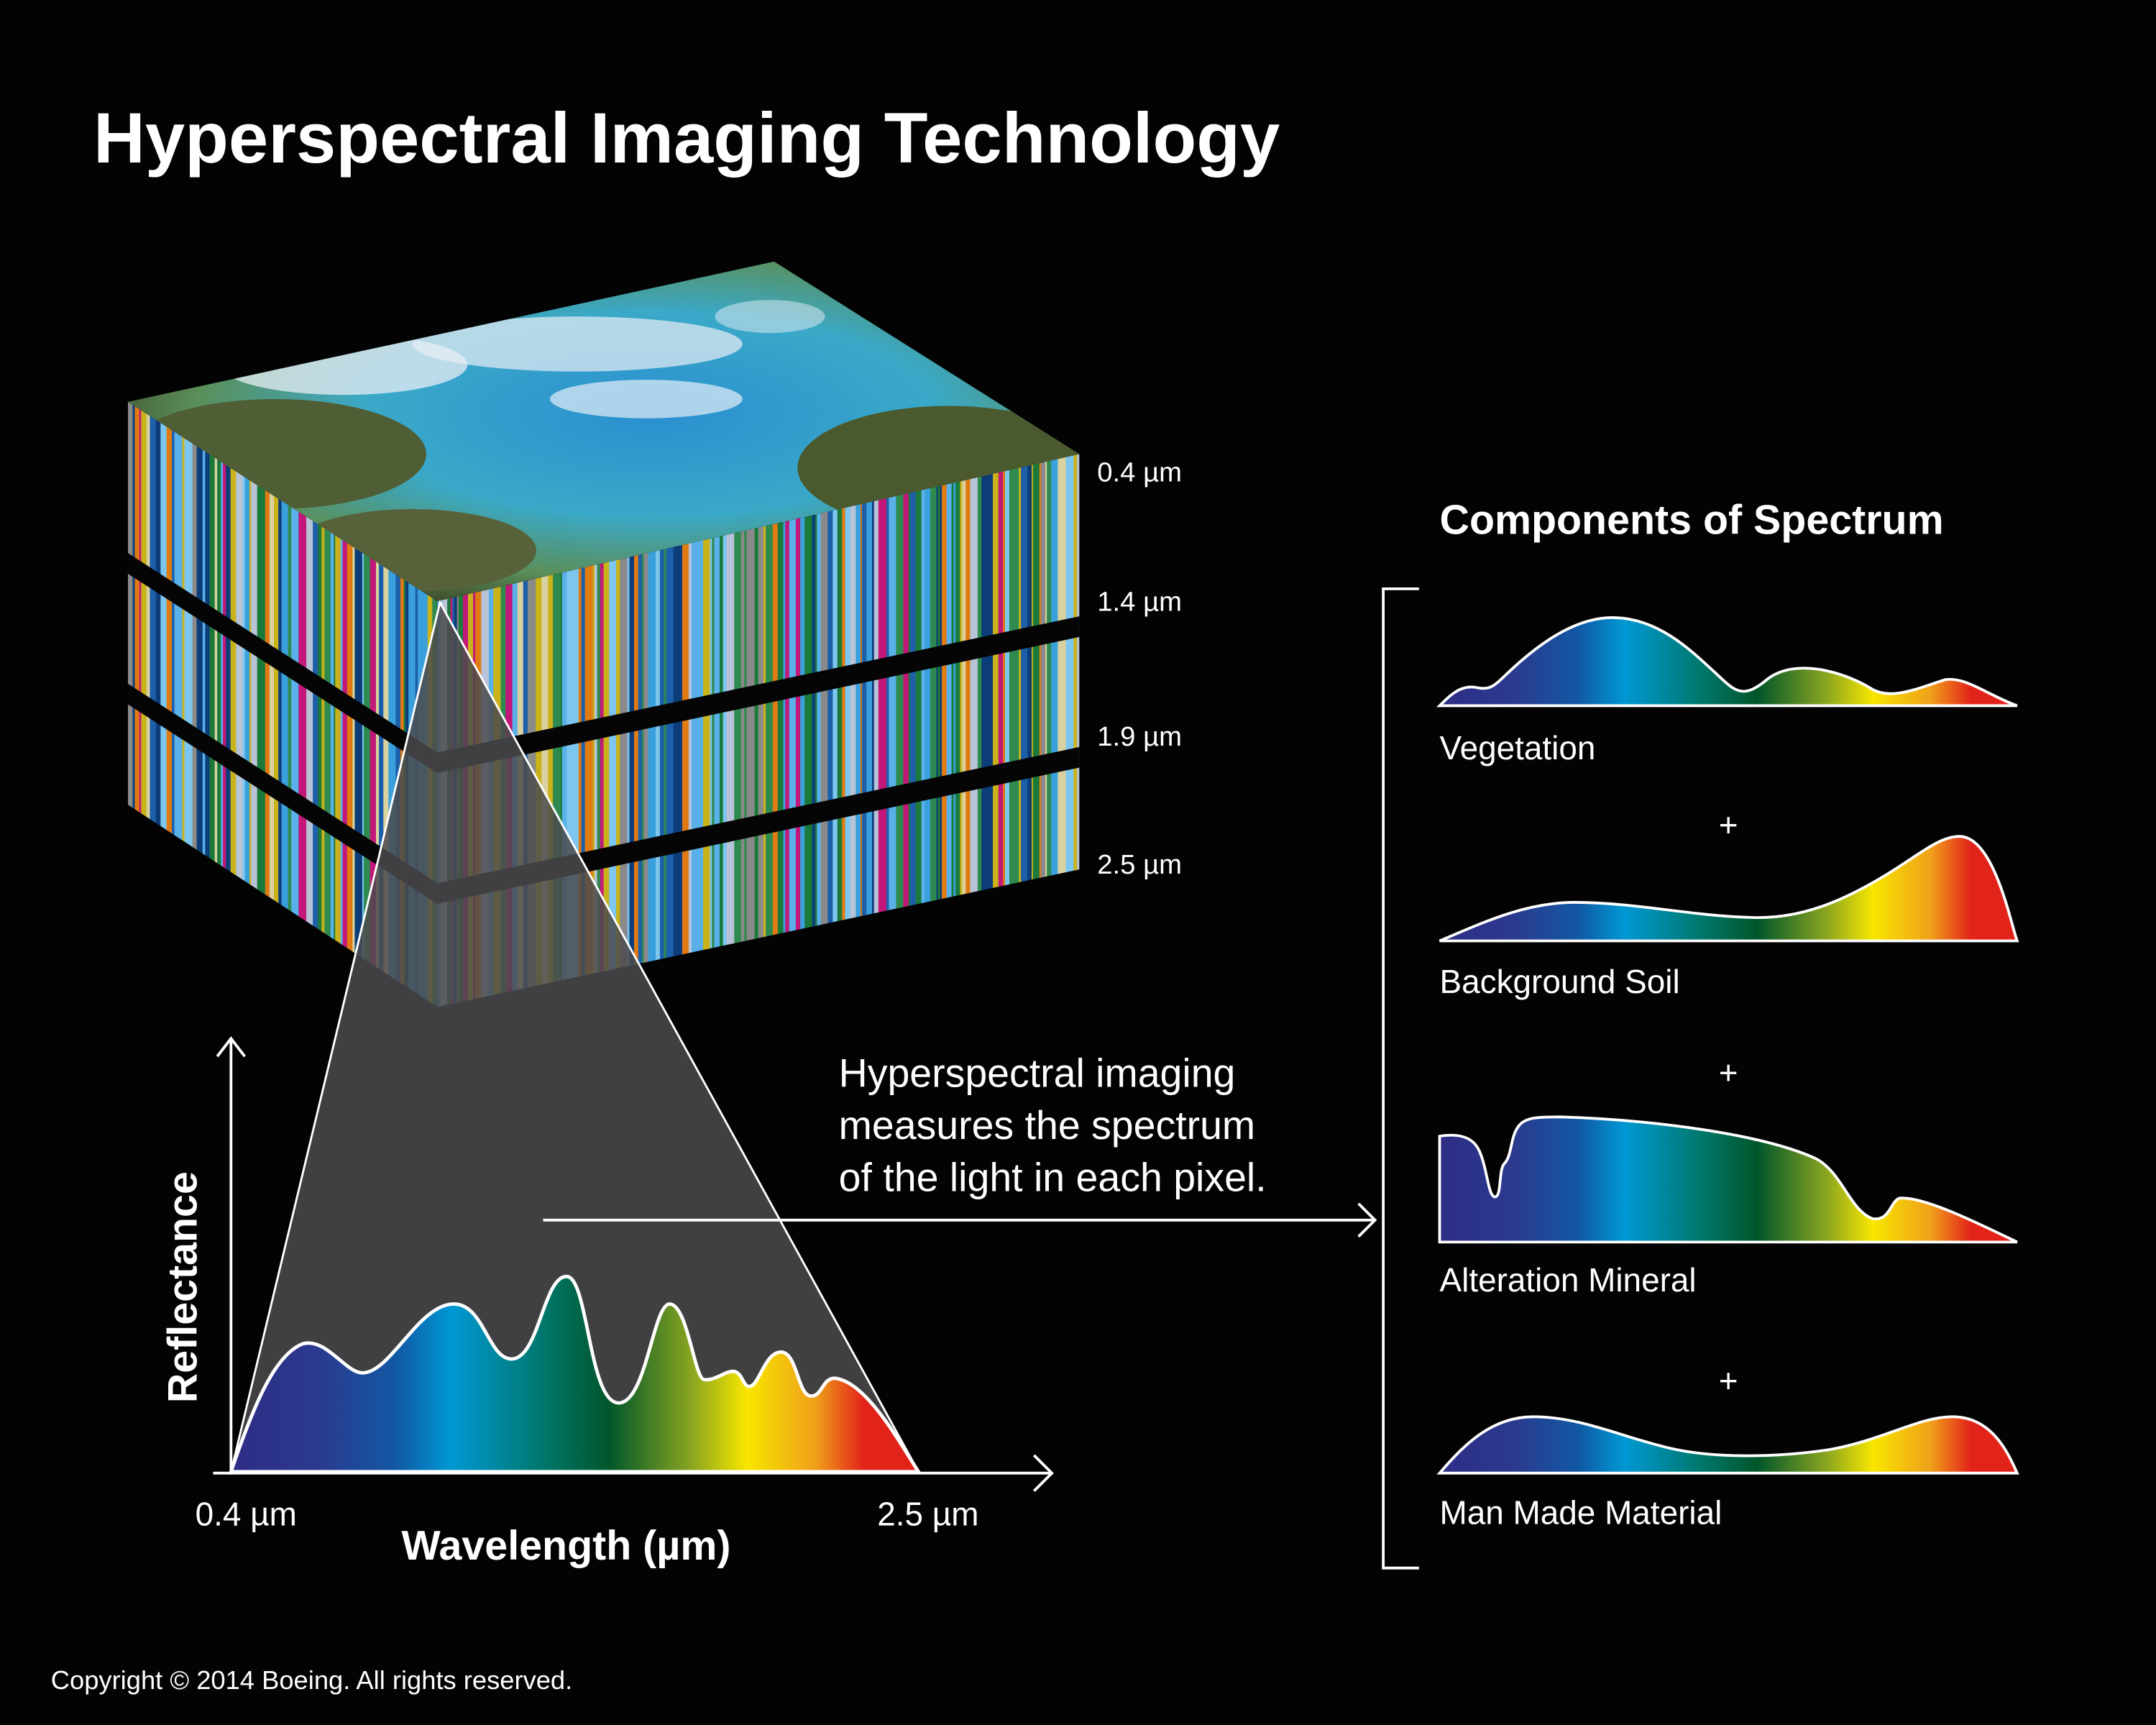 This screenshot has height=1725, width=2156. Describe the element at coordinates (1139, 864) in the screenshot. I see `layer-label-3: 2.5 µm` at that location.